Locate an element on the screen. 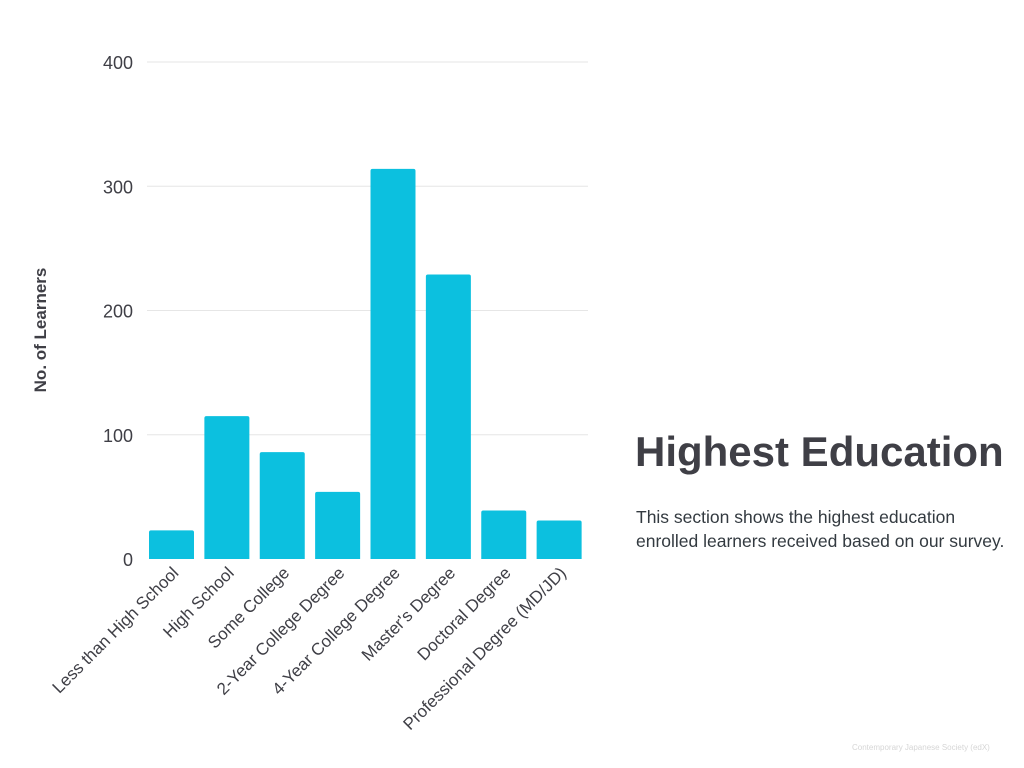  y-tick-label: 400 is located at coordinates (118, 63).